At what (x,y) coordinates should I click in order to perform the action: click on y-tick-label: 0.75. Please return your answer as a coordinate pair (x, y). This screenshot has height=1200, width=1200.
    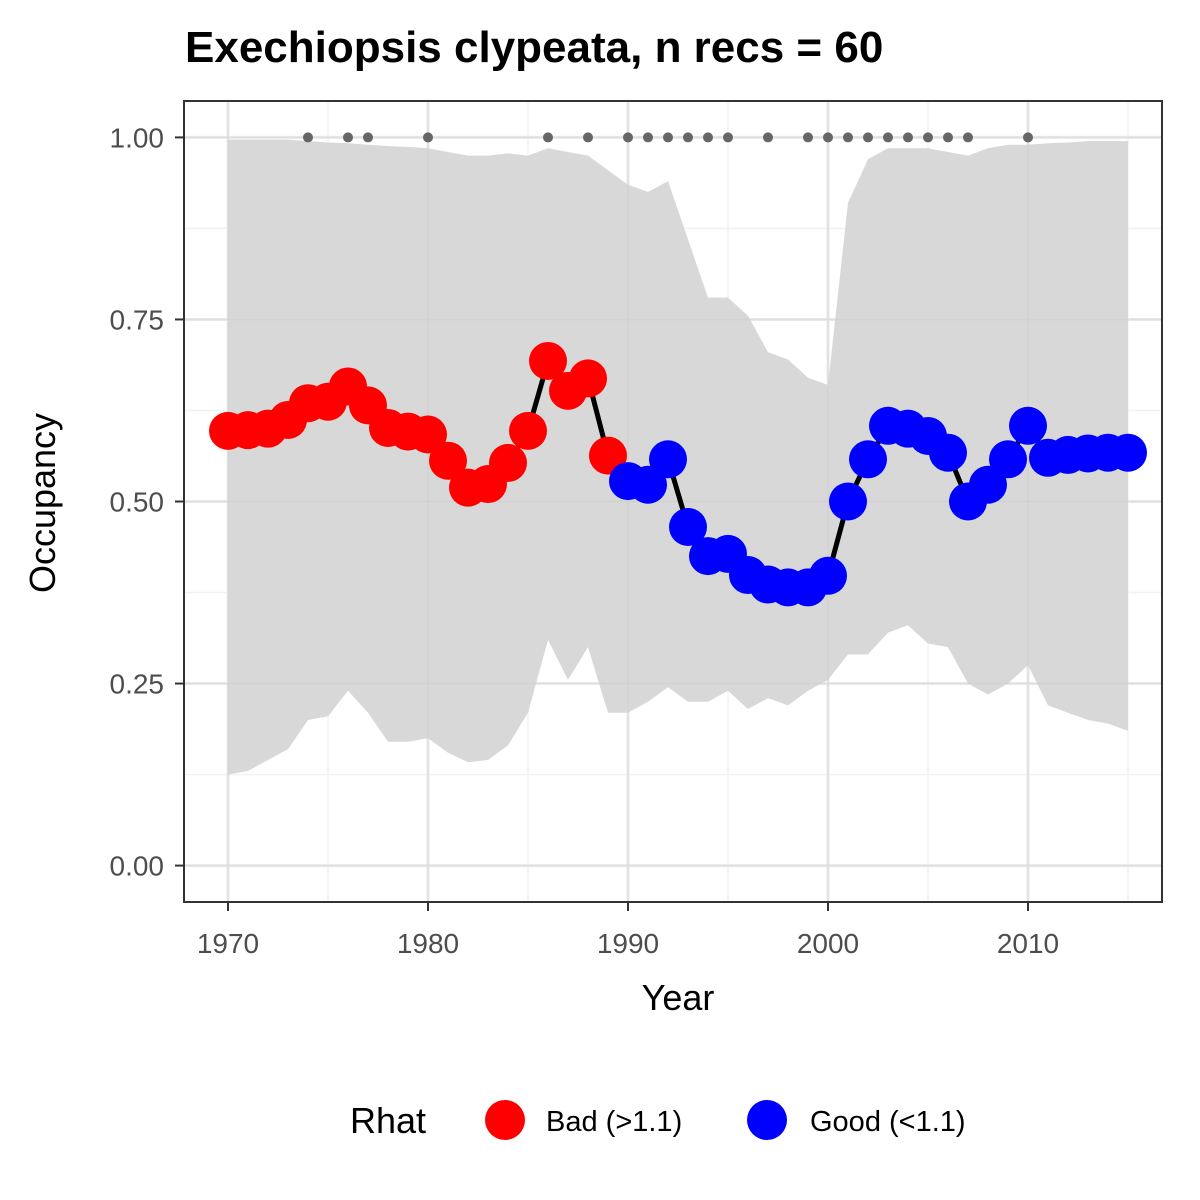
    Looking at the image, I should click on (137, 319).